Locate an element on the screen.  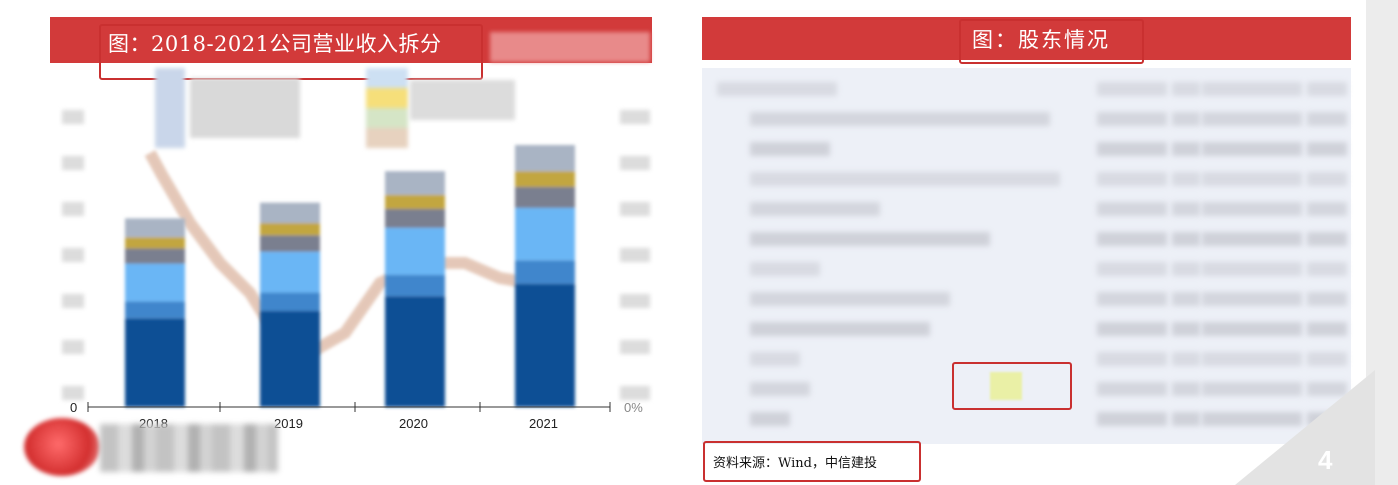
right-title-highlight-box is located at coordinates (1051, 41).